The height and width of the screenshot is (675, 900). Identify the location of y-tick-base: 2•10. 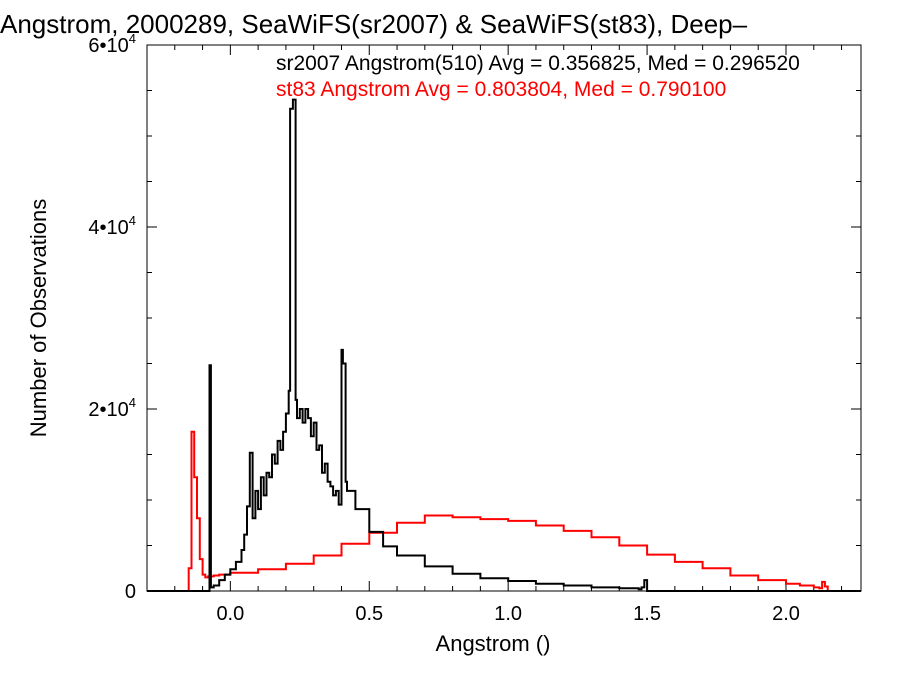
(108, 410).